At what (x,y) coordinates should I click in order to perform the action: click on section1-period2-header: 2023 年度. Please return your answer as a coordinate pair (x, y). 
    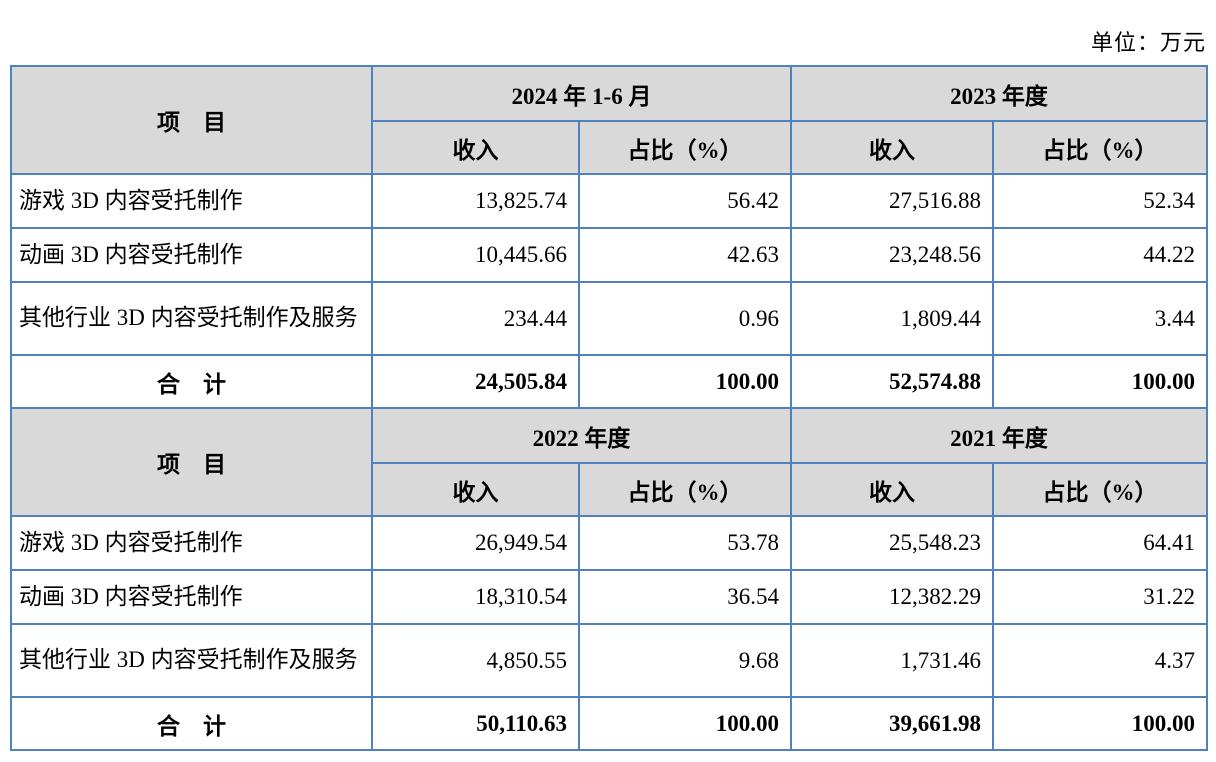
    Looking at the image, I should click on (999, 93).